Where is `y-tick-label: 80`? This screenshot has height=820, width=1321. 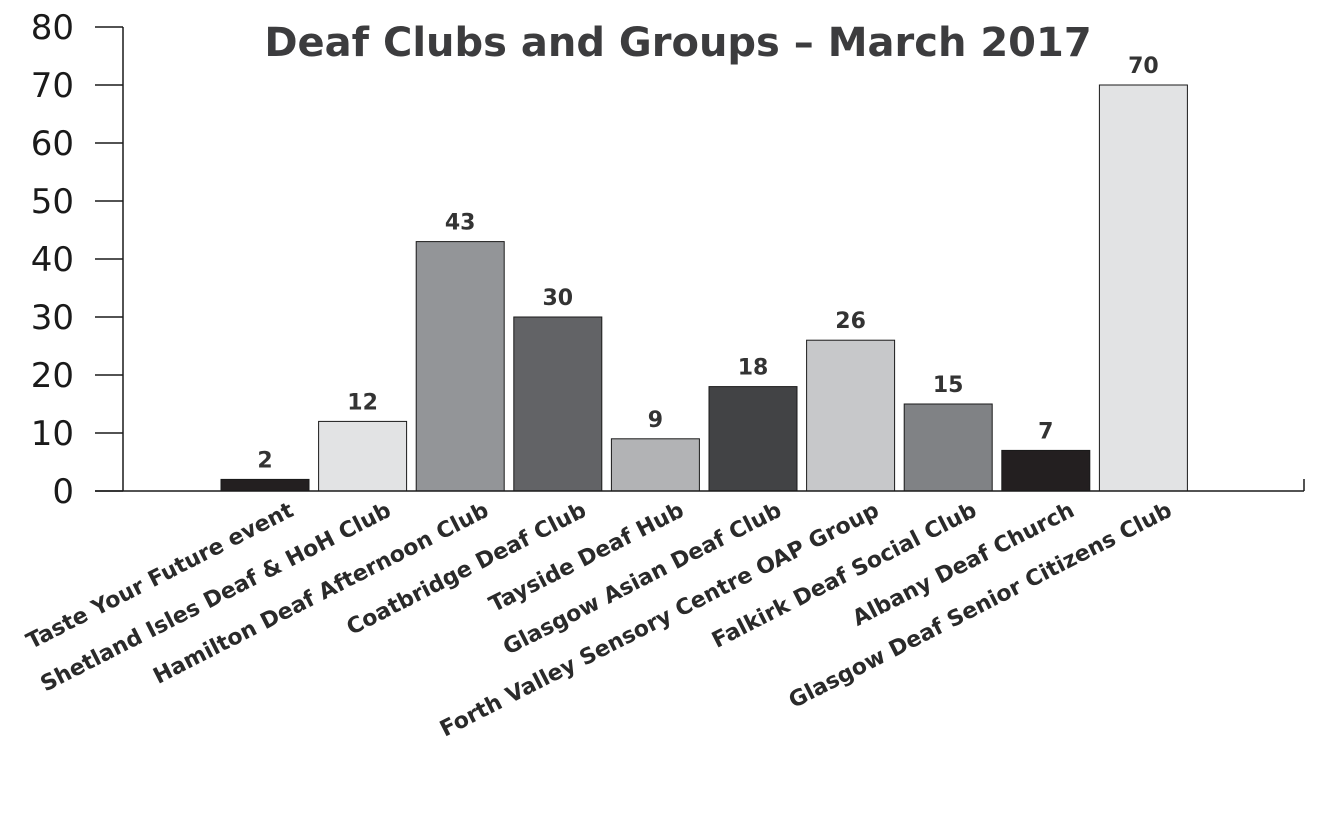
y-tick-label: 80 is located at coordinates (52, 28).